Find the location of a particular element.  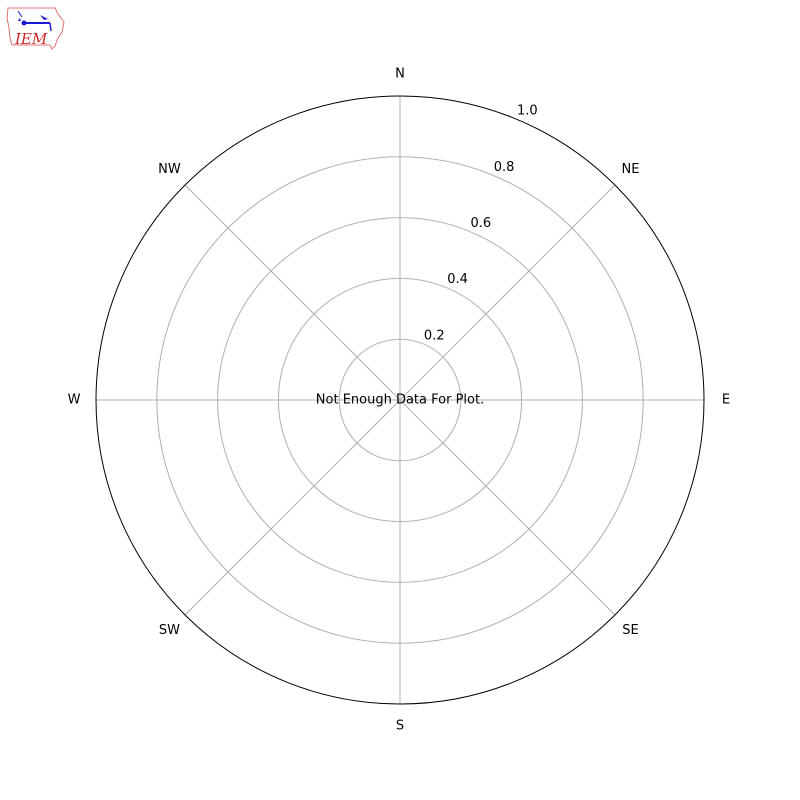

direction-label-ne: NE is located at coordinates (631, 169).